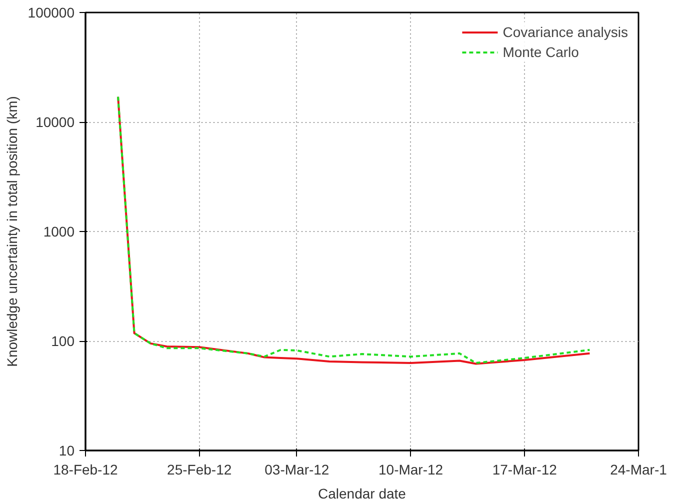  Describe the element at coordinates (59, 232) in the screenshot. I see `y-tick-label: 1000` at that location.